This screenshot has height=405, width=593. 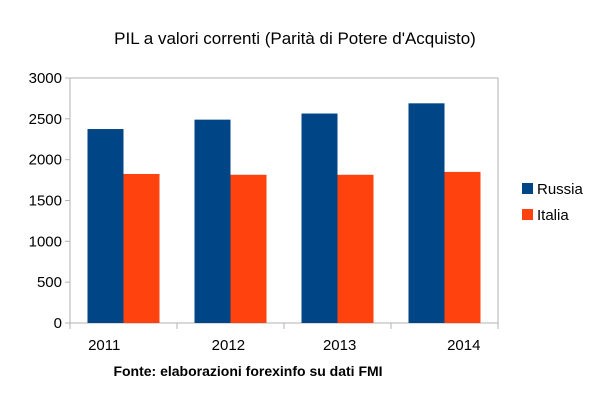 I want to click on bar-italia-2012, so click(x=248, y=248).